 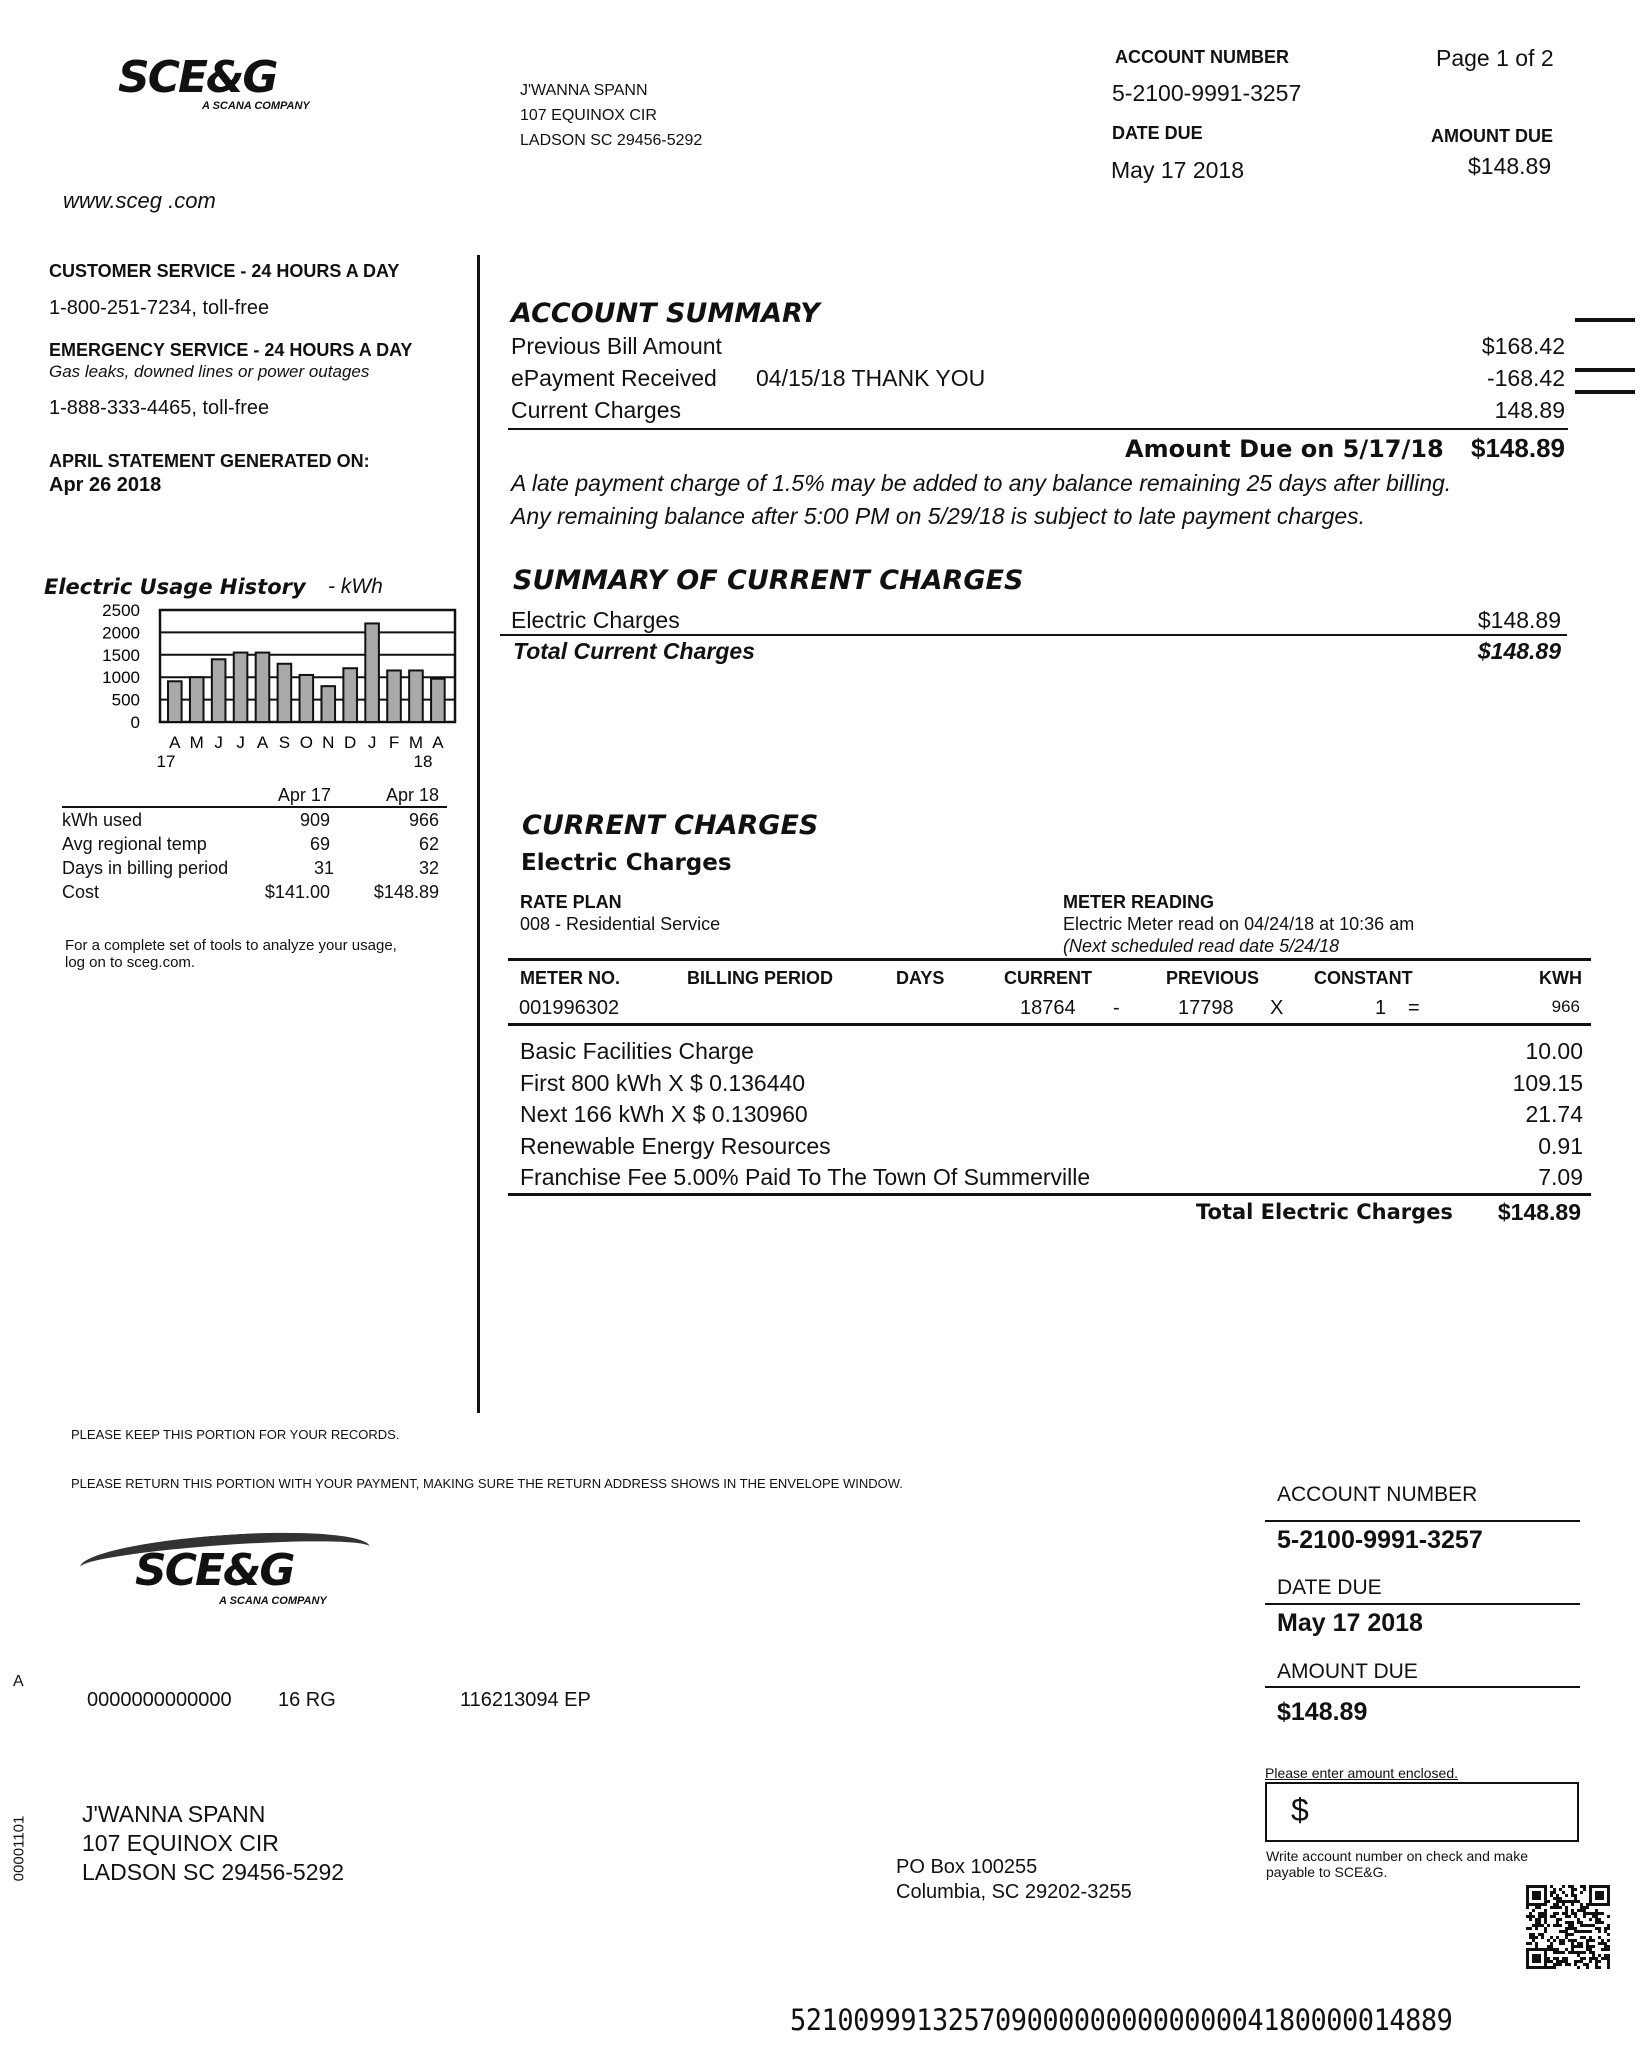 I want to click on scan-code-3: 116213094 EP, so click(x=525, y=1700).